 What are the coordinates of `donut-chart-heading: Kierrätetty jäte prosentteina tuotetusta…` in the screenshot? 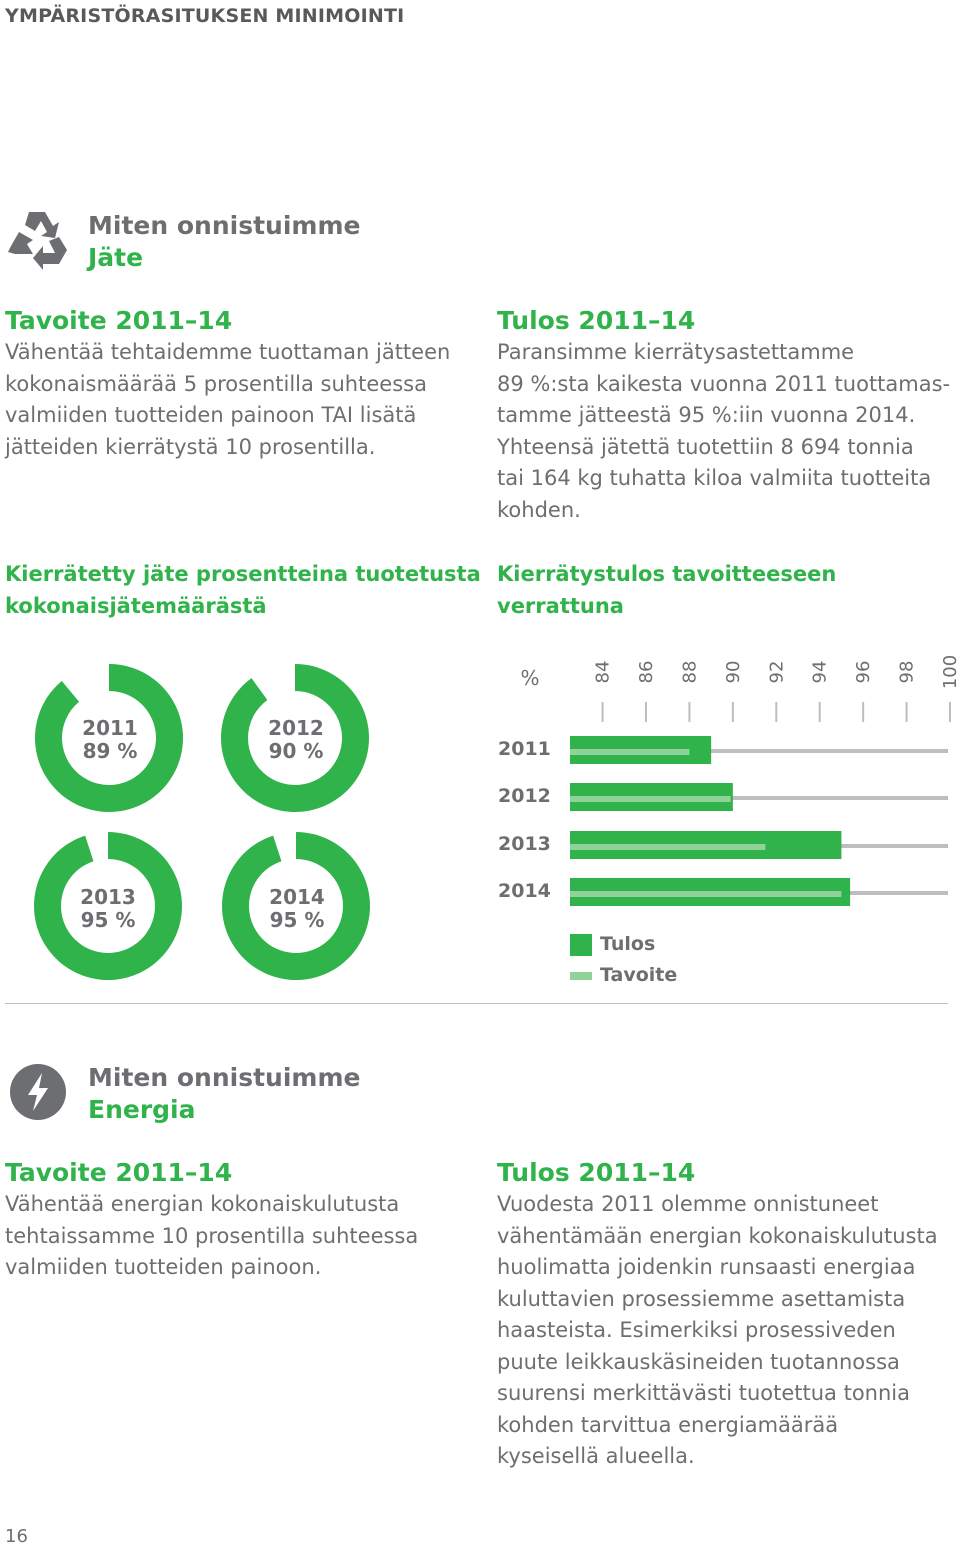 It's located at (243, 590).